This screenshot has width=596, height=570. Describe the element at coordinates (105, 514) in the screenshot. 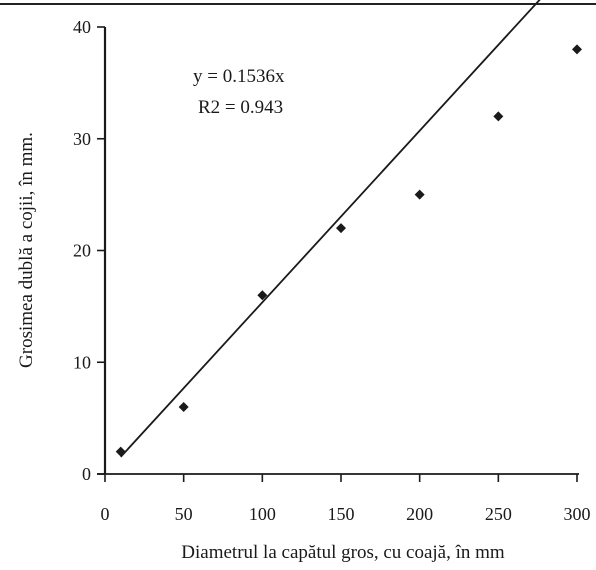

I see `x-tick-label: 0` at that location.